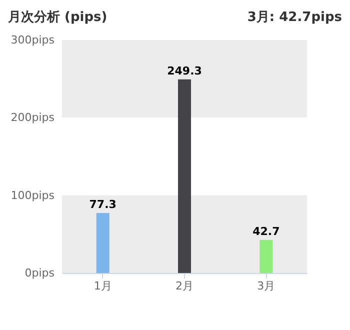  What do you see at coordinates (185, 286) in the screenshot?
I see `x-tick-label: 2月` at bounding box center [185, 286].